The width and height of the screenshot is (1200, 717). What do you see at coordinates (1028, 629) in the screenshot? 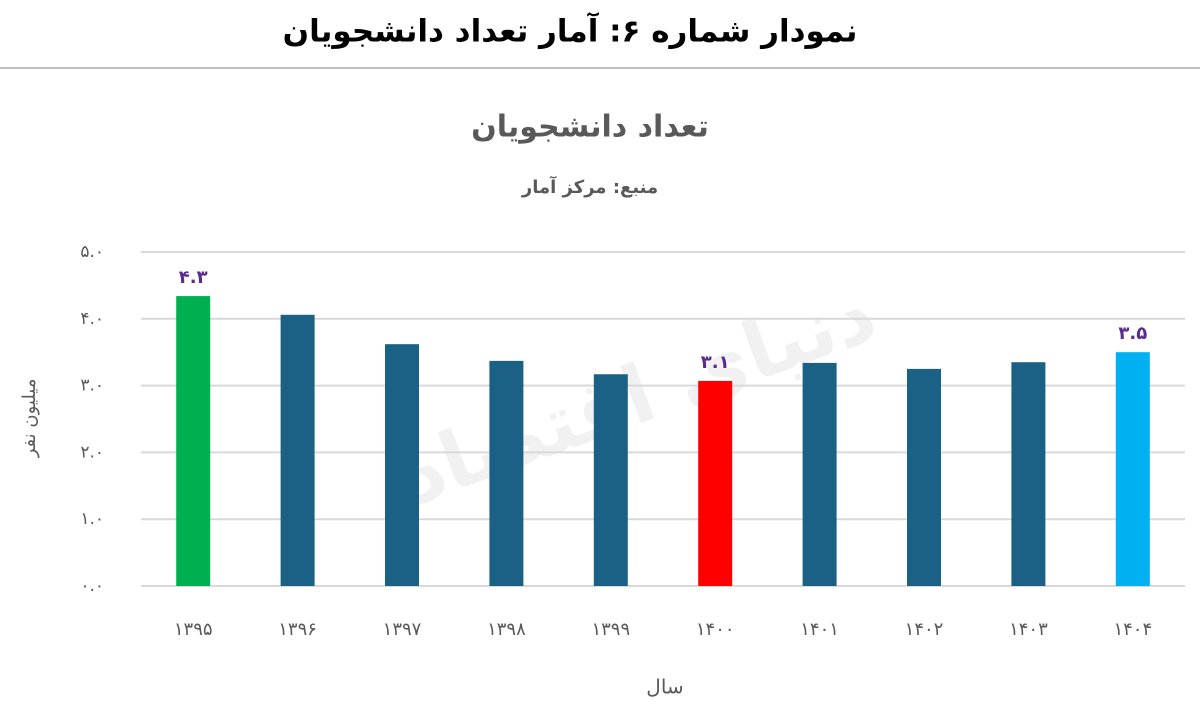
I see `x-tick-label: ۱۴۰۳` at bounding box center [1028, 629].